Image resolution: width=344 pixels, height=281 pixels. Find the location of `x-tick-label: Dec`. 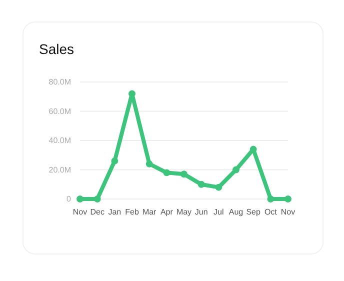

x-tick-label: Dec is located at coordinates (97, 212).